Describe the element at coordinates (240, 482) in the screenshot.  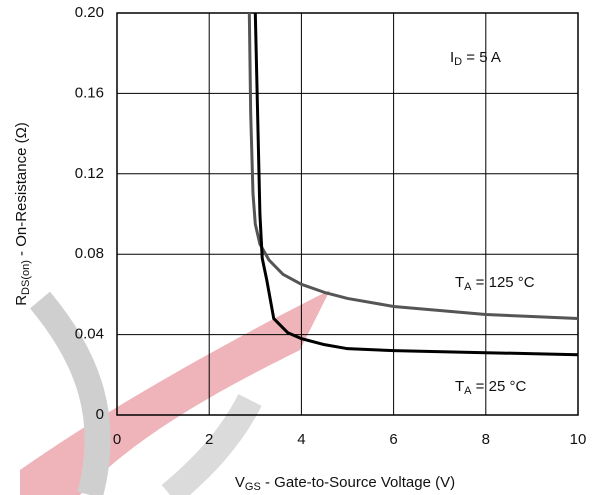
I see `x-label-main: V` at that location.